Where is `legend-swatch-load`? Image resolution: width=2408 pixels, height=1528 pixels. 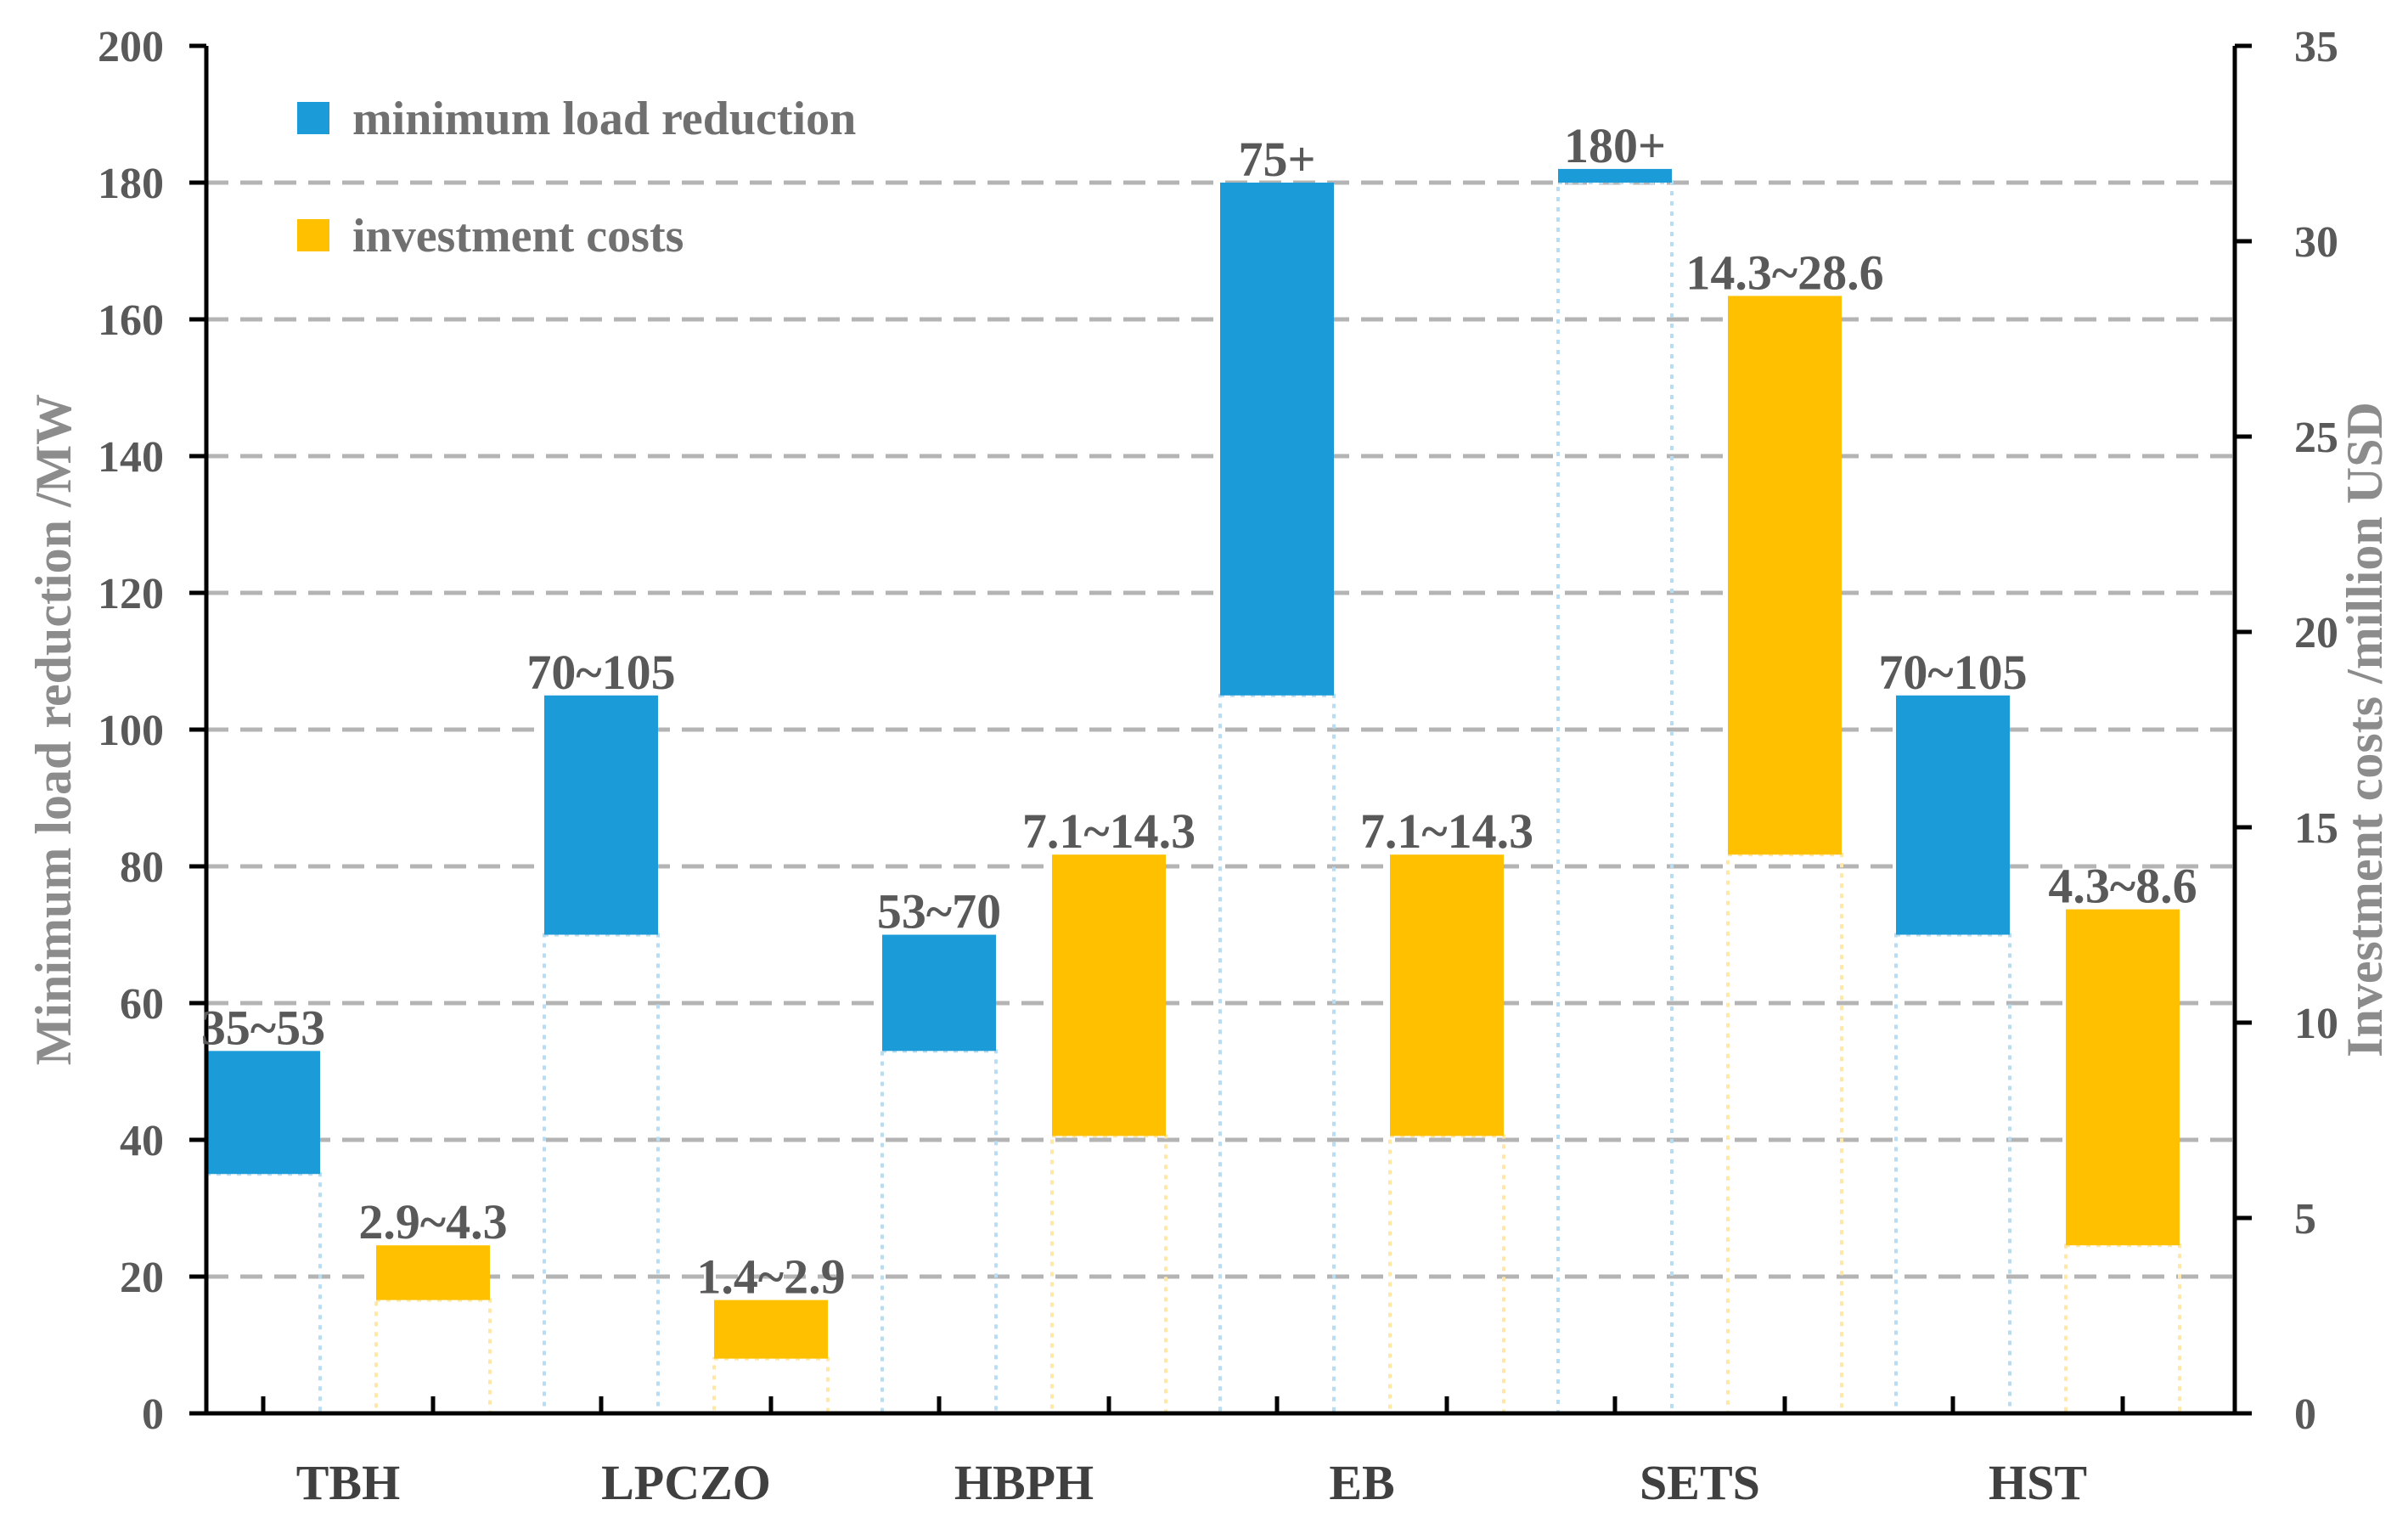 legend-swatch-load is located at coordinates (313, 118).